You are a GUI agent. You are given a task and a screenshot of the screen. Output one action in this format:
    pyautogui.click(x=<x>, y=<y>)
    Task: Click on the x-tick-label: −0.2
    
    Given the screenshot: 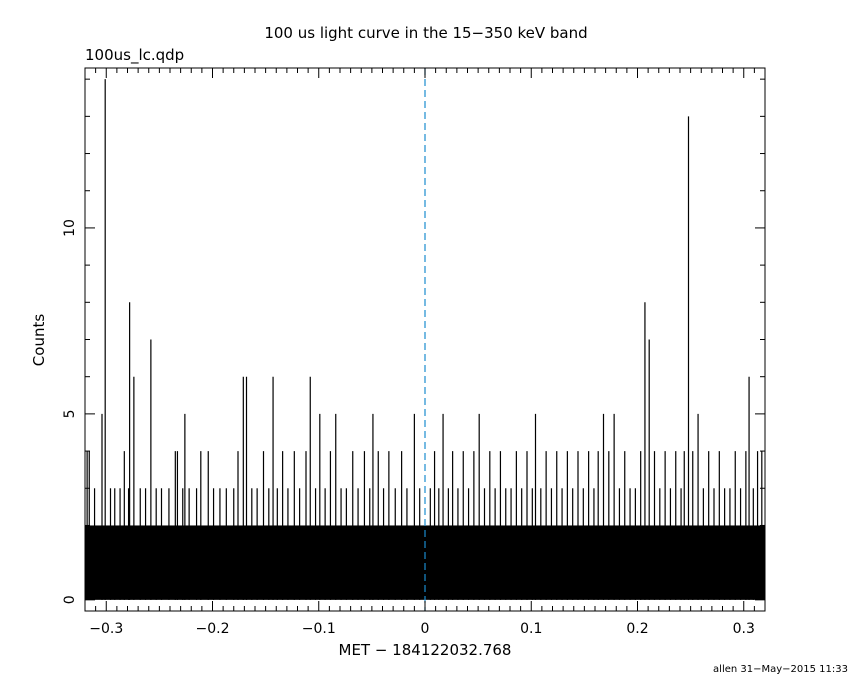 What is the action you would take?
    pyautogui.click(x=213, y=629)
    